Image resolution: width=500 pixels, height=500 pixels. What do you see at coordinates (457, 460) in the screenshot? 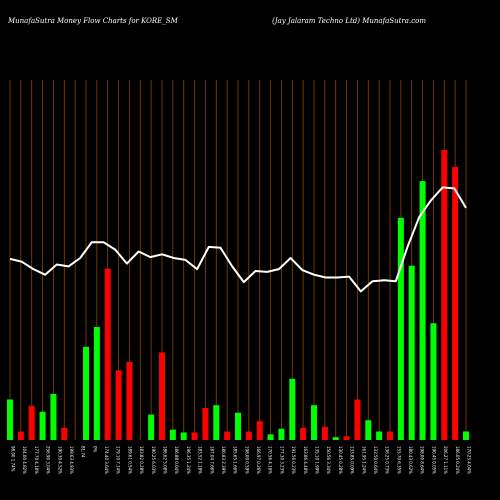
I see `x-tick-label: 186.05 0.24%` at bounding box center [457, 460].